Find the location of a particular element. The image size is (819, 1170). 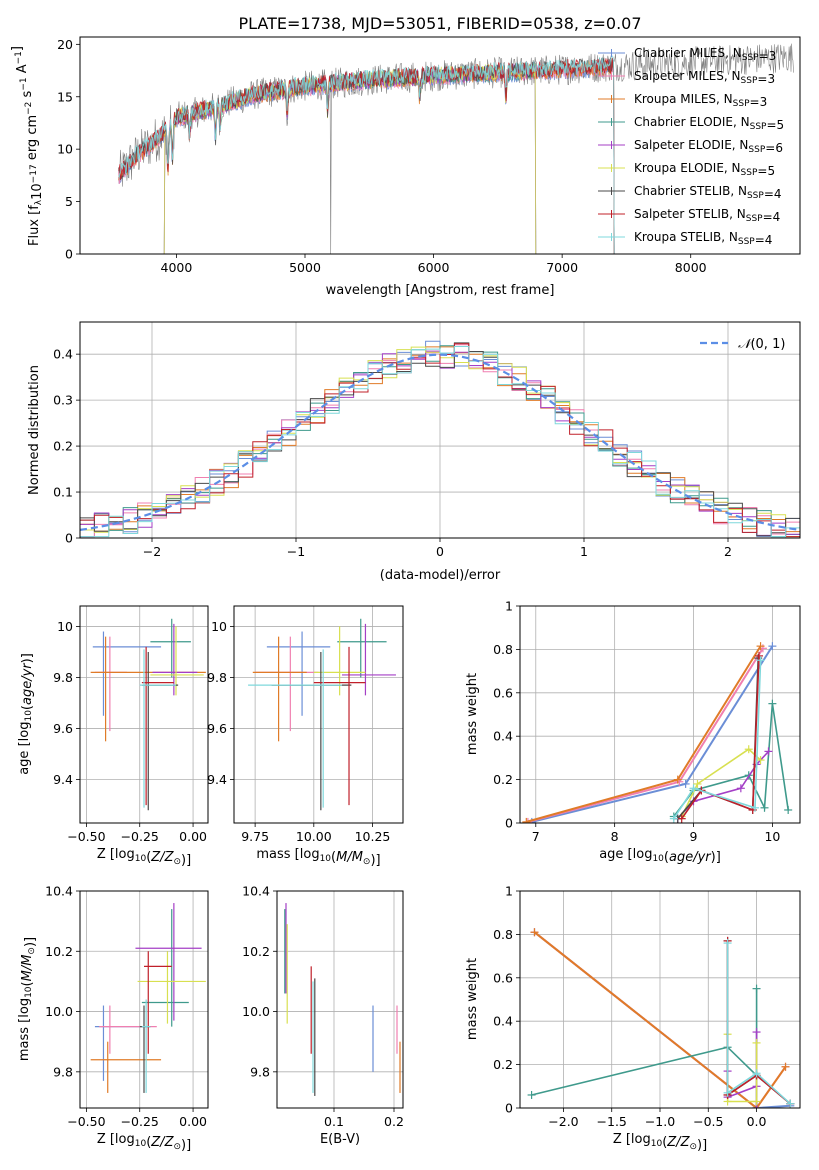

x-tick-label: 10.25 is located at coordinates (373, 836).